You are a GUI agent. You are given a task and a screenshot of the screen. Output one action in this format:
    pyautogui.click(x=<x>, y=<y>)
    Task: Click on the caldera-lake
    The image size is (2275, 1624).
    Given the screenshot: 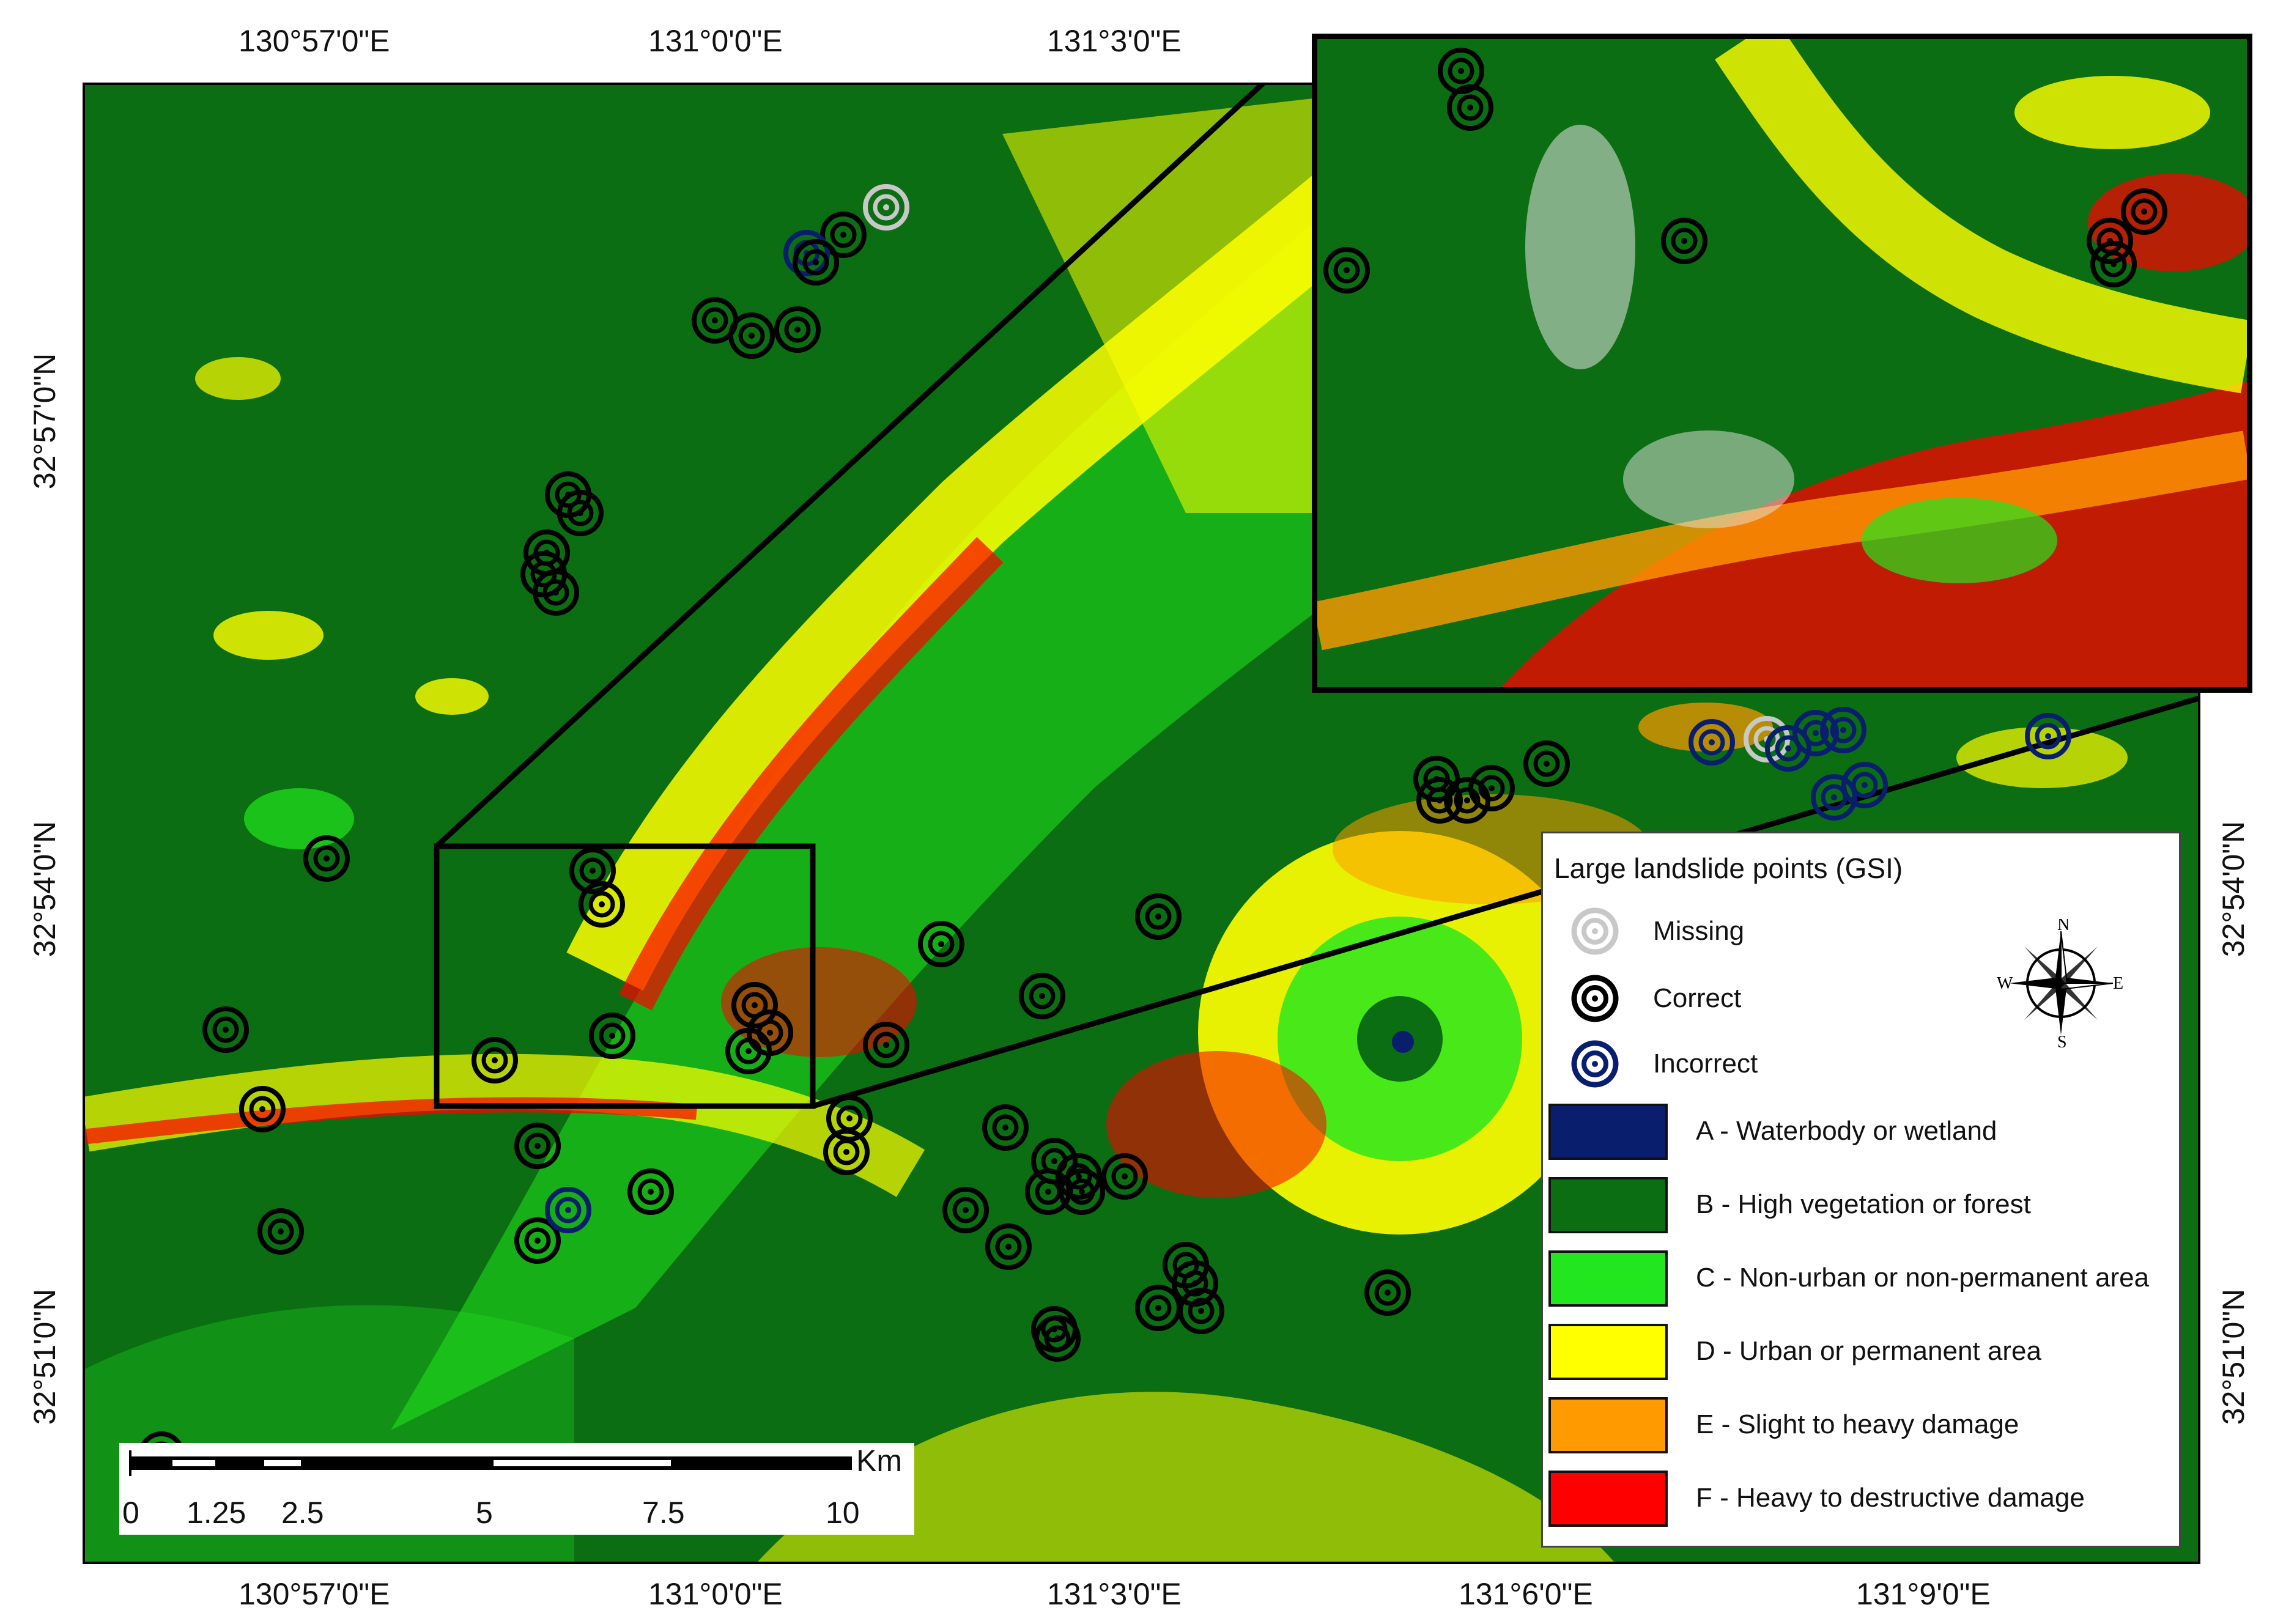 What is the action you would take?
    pyautogui.click(x=1403, y=1042)
    